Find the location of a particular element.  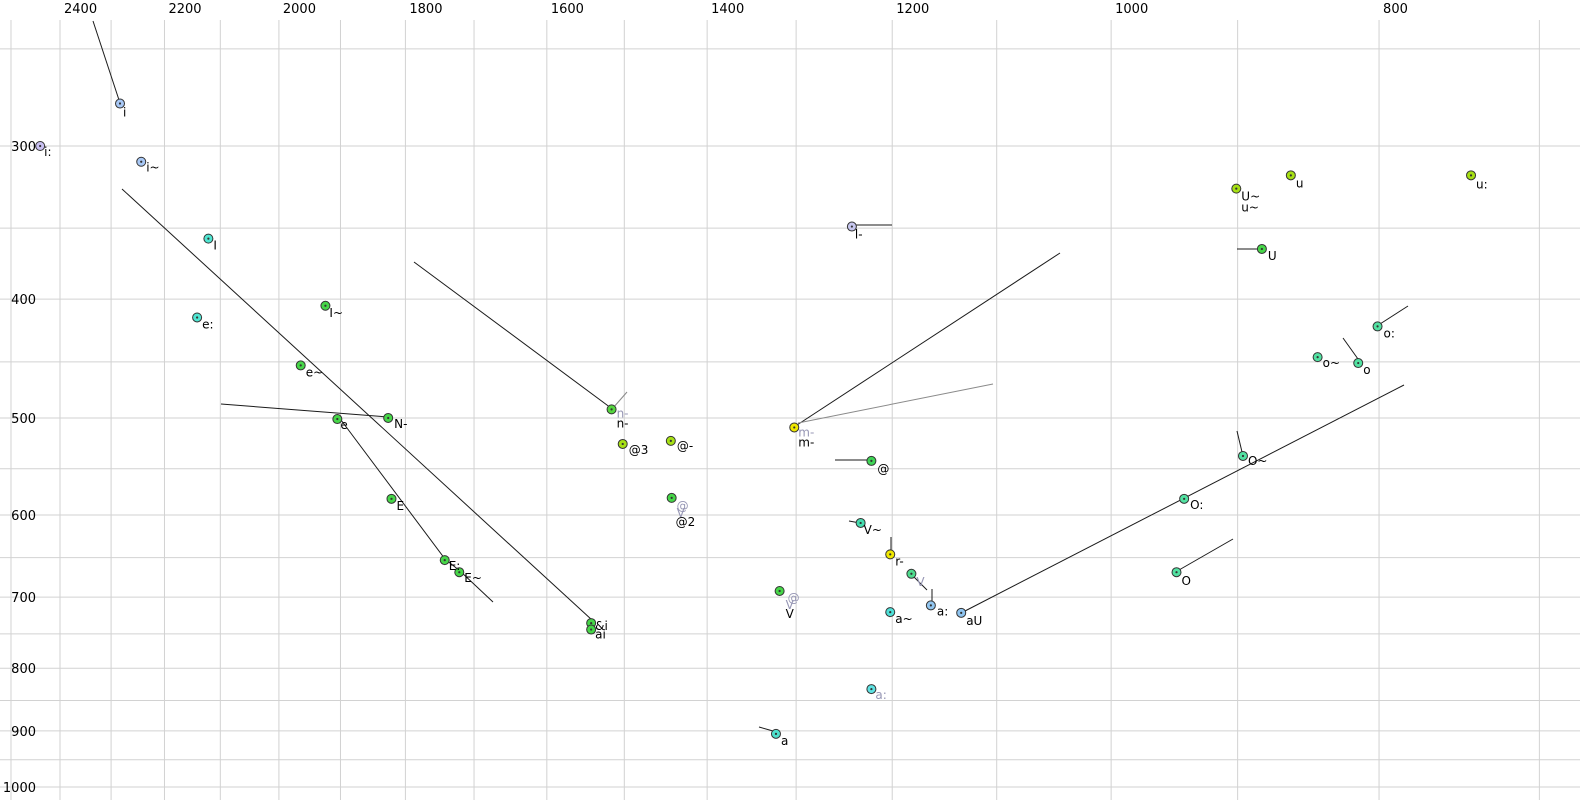

point-center-dot-a is located at coordinates (776, 733).